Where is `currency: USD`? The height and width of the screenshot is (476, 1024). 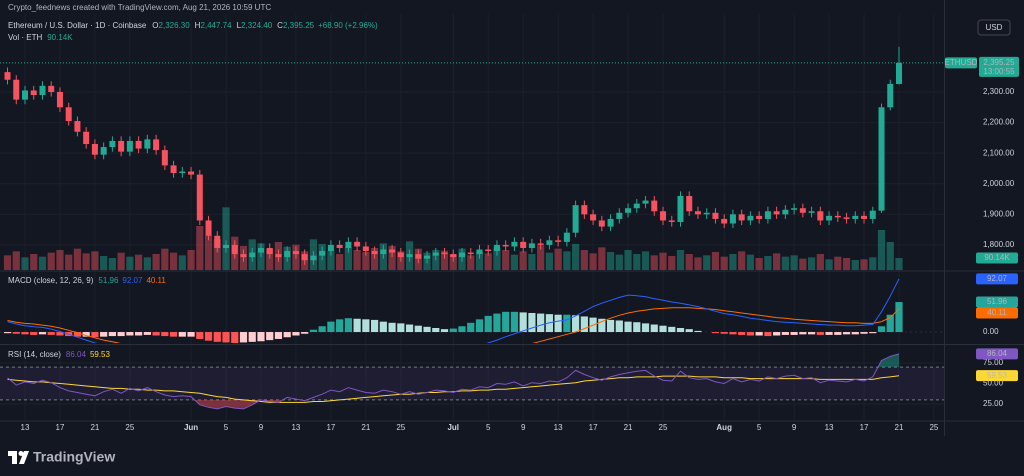 currency: USD is located at coordinates (994, 27).